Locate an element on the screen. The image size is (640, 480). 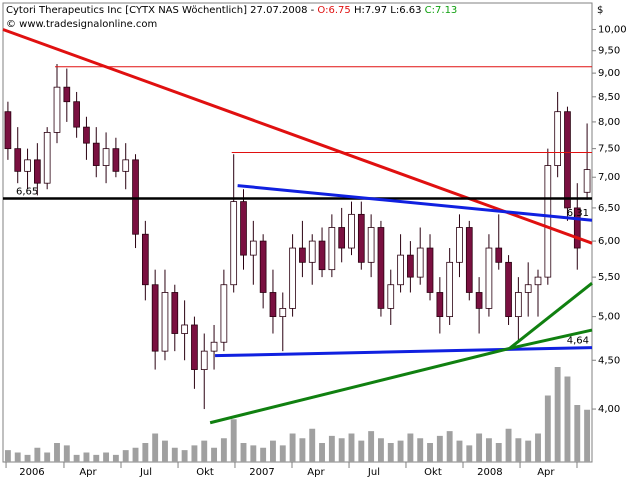
y-tick-label: 5,50 is located at coordinates (609, 277).